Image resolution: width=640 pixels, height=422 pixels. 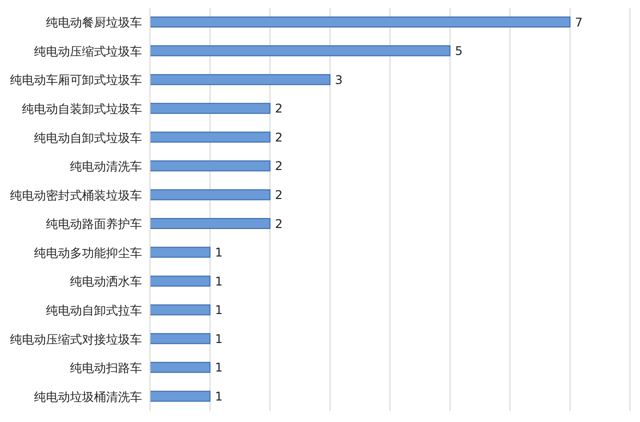 What do you see at coordinates (82, 109) in the screenshot?
I see `y-tick-label: 纯电动自装卸式垃圾车` at bounding box center [82, 109].